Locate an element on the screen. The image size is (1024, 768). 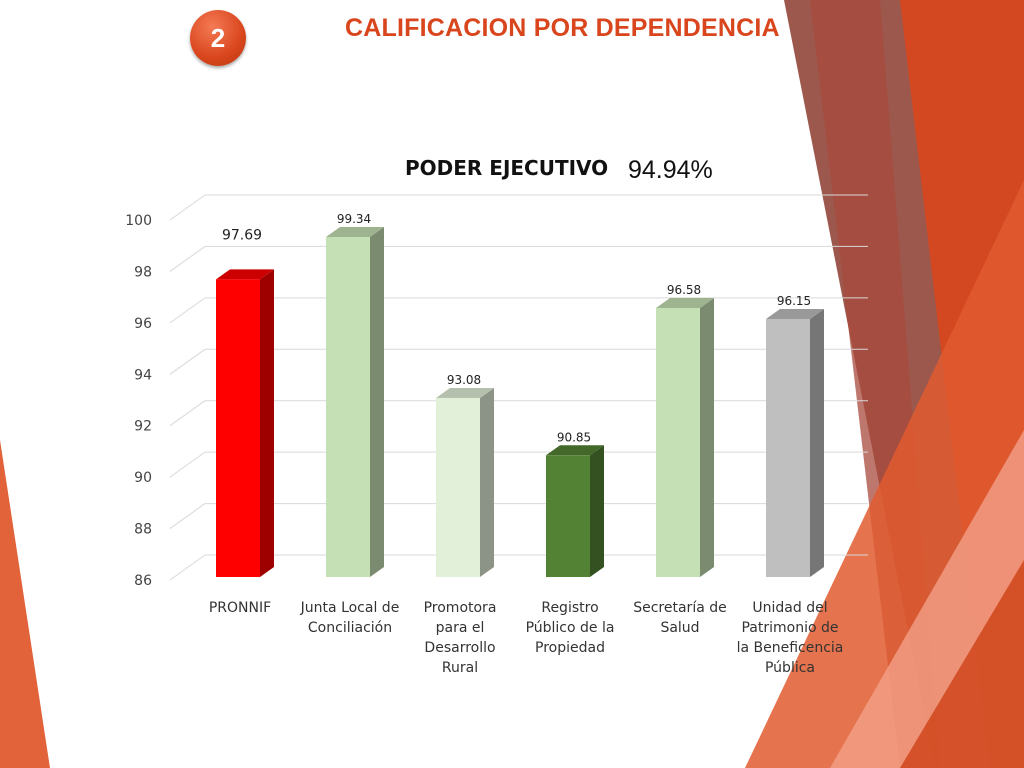
x-tick-label: Rural is located at coordinates (460, 668).